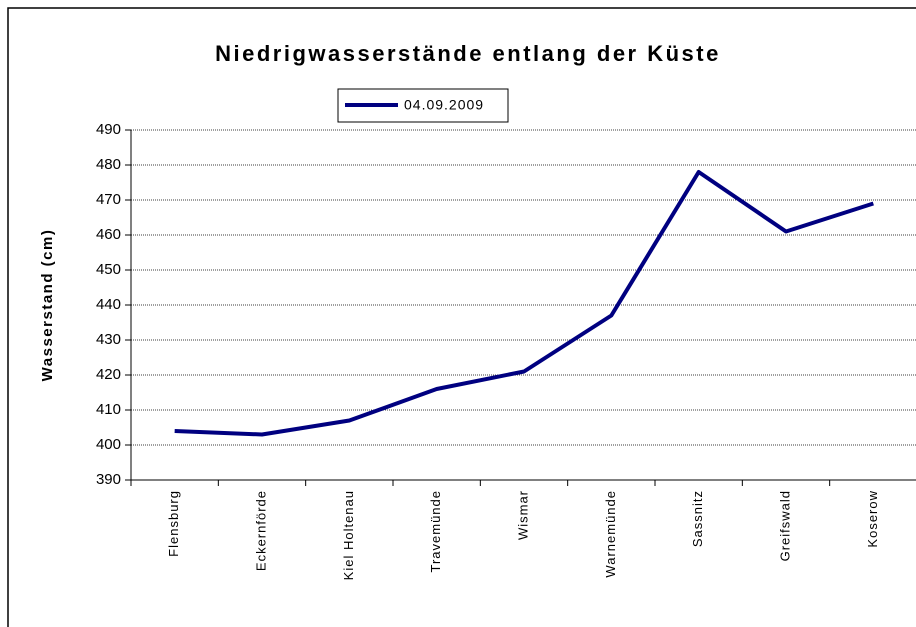 The width and height of the screenshot is (916, 627). What do you see at coordinates (468, 53) in the screenshot?
I see `chart-title: Niedrigwasserstände entlang der Küste` at bounding box center [468, 53].